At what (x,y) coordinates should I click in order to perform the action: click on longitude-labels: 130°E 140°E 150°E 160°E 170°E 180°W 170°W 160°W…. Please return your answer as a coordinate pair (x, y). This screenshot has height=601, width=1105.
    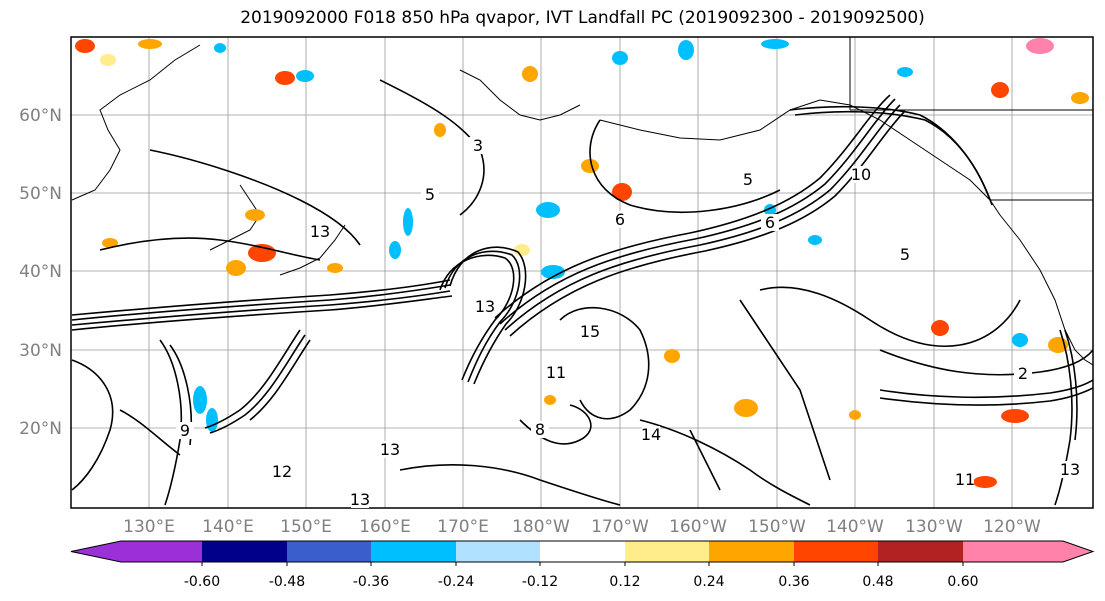
    Looking at the image, I should click on (582, 527).